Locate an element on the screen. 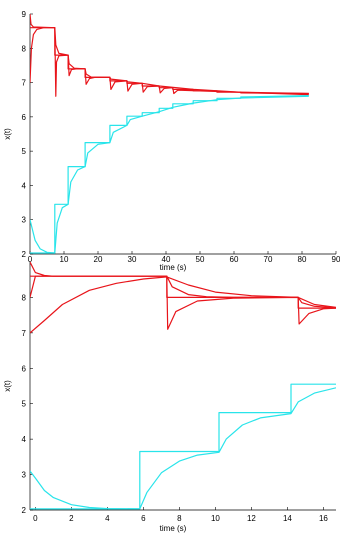 The image size is (340, 533). x-tick-label: 90 is located at coordinates (336, 259).